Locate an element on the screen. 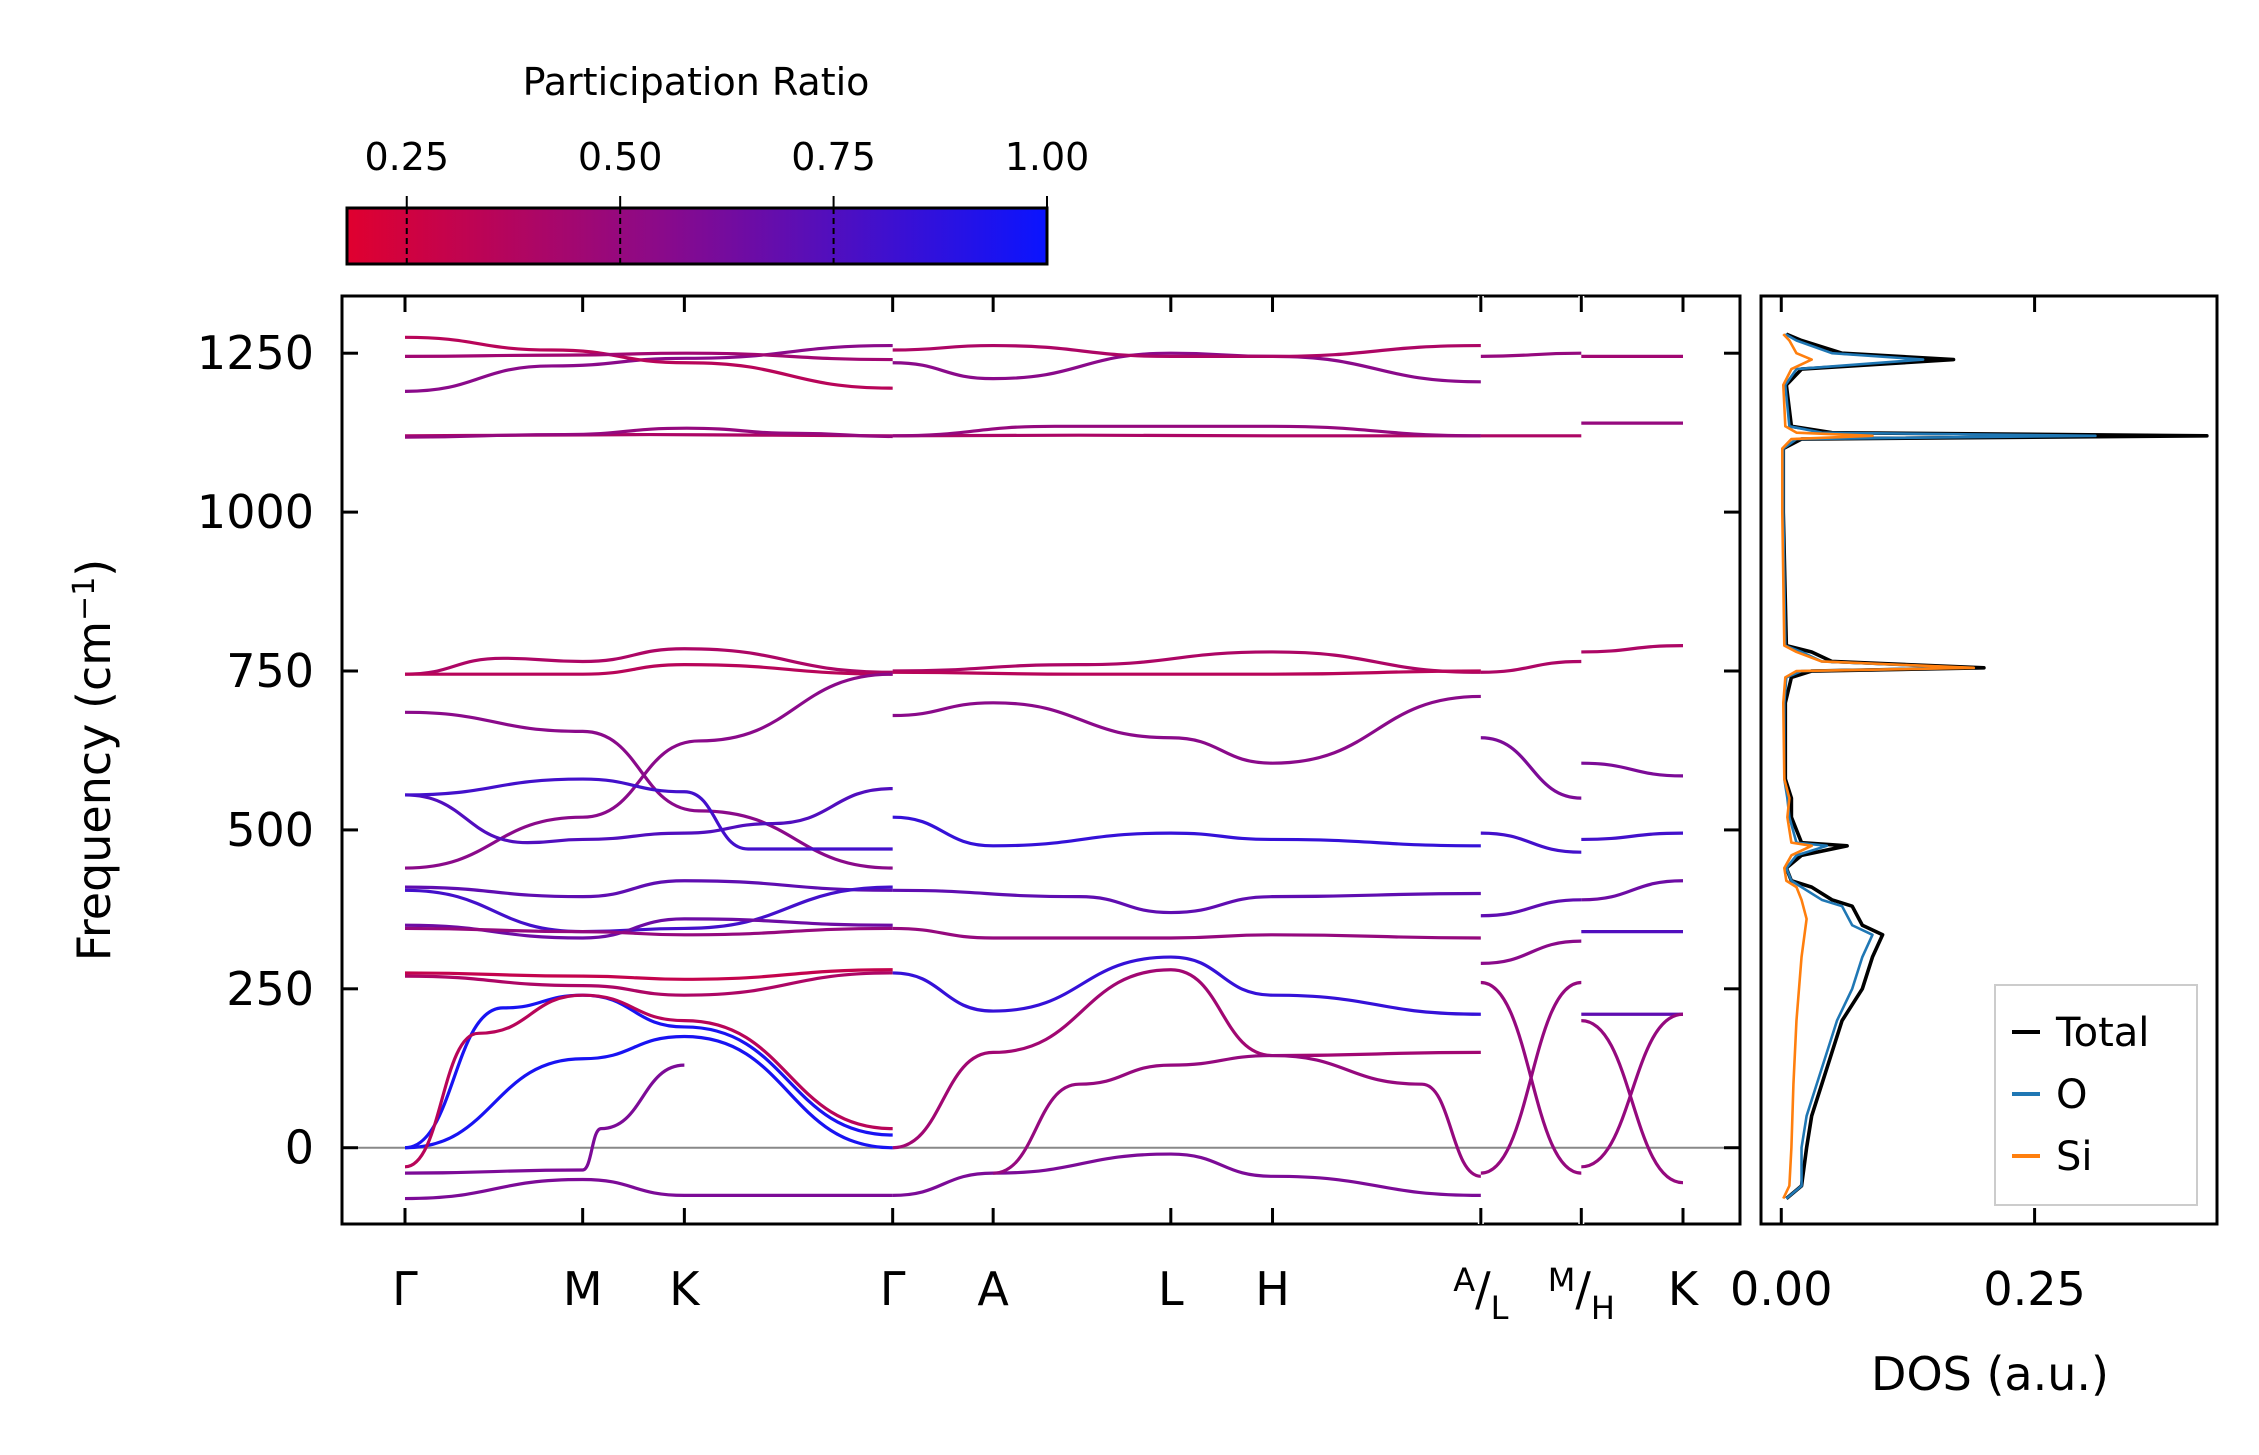  dos-curve-o is located at coordinates (1939, 766).